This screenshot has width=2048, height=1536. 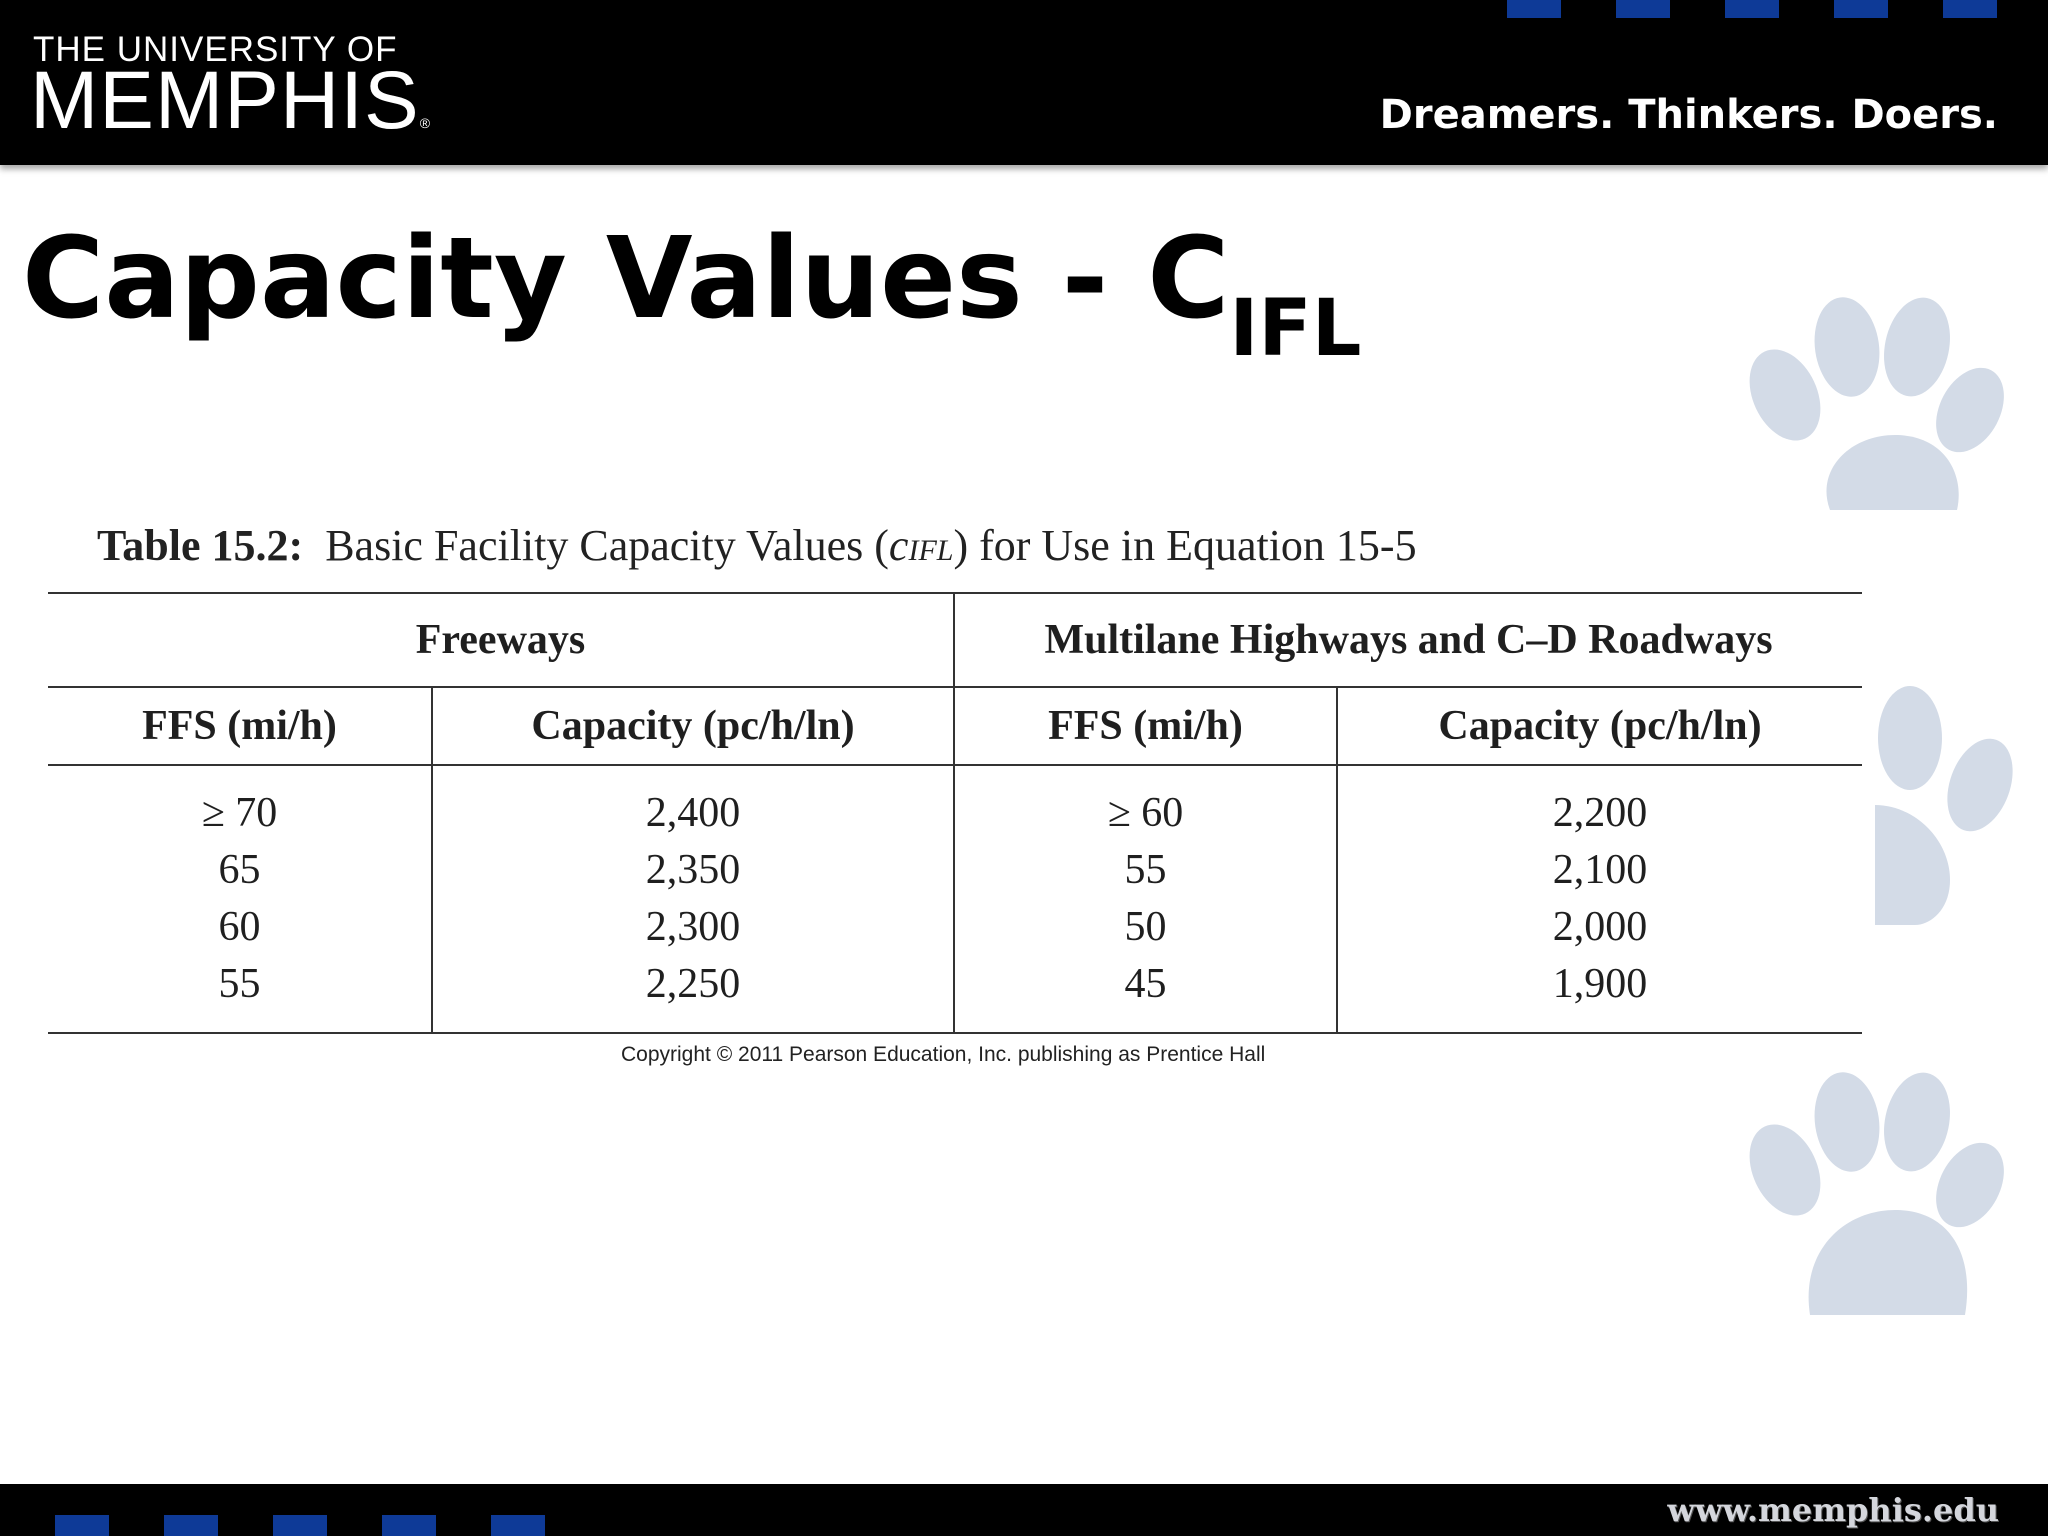 I want to click on table-cell: 65, so click(x=239, y=869).